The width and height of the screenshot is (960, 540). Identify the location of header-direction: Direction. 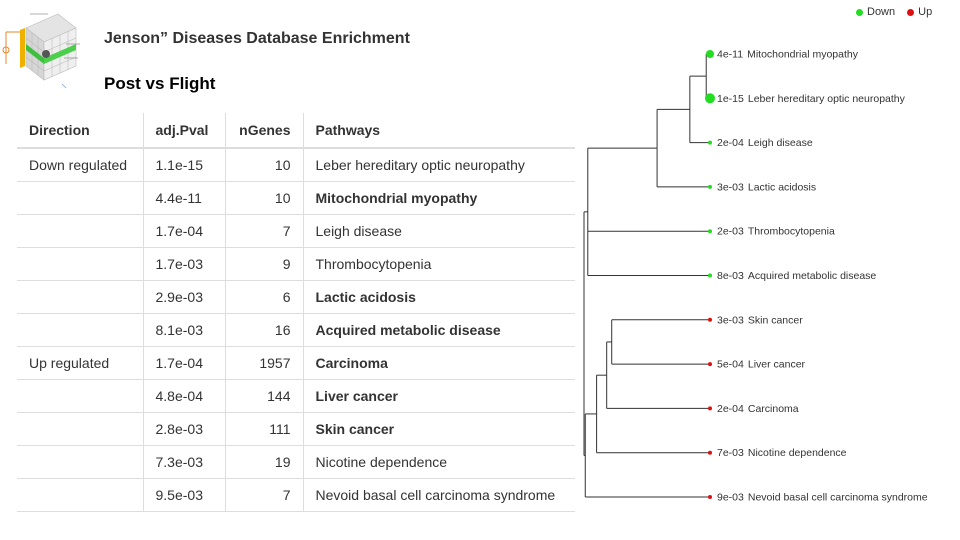
(80, 131).